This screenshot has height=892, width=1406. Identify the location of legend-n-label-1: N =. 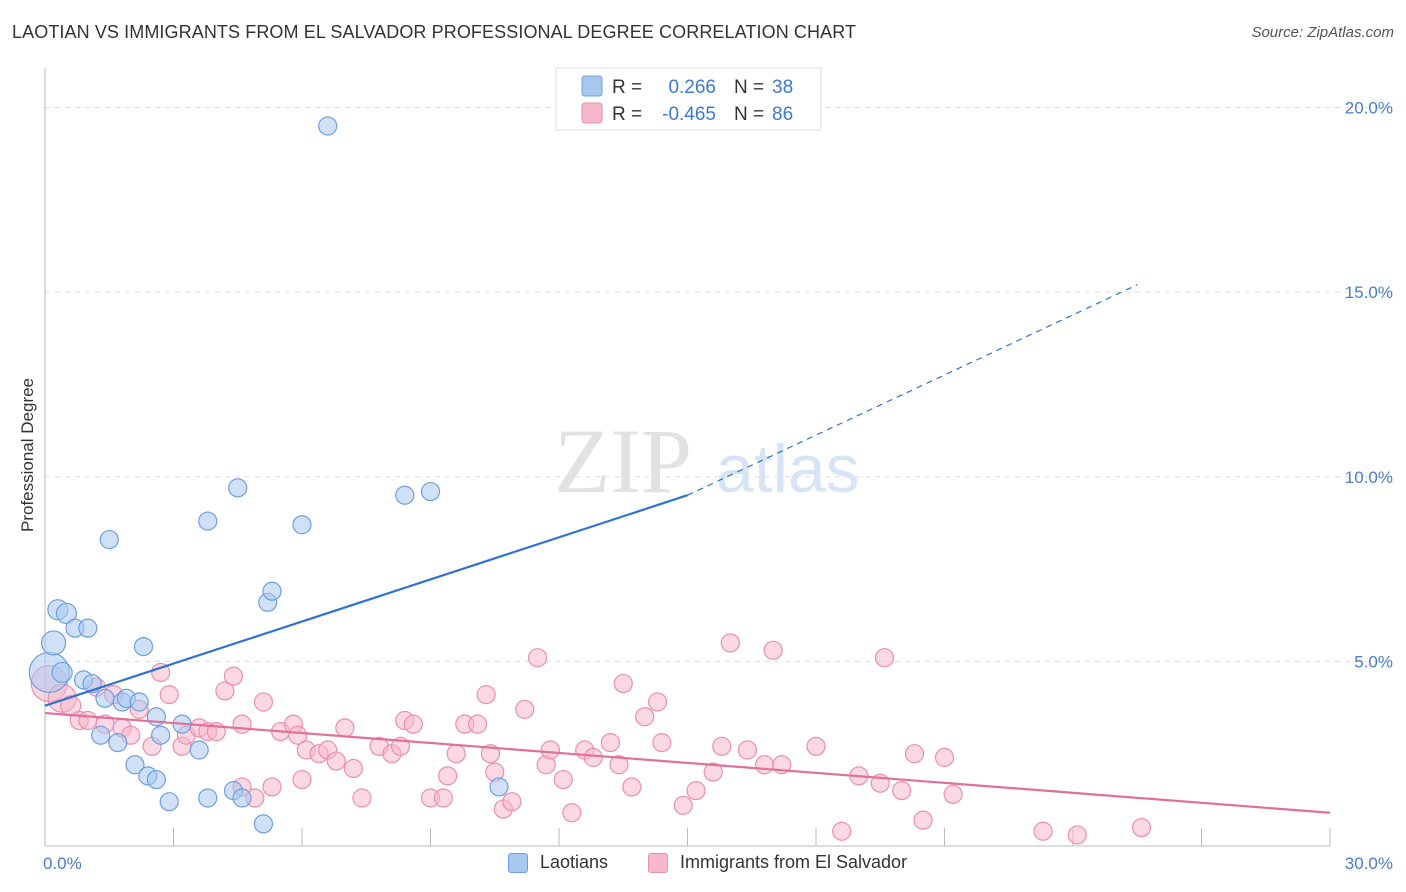
(749, 87).